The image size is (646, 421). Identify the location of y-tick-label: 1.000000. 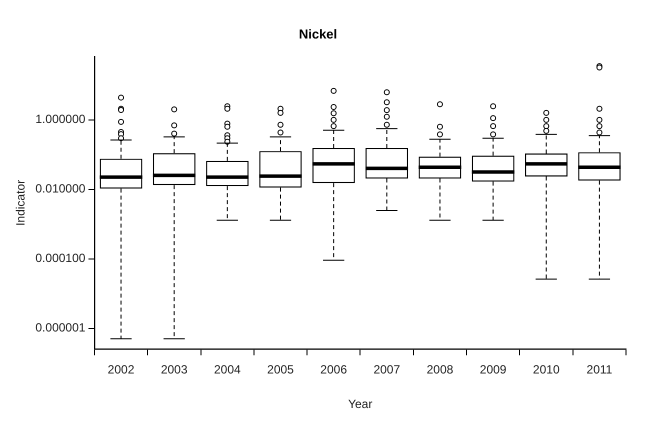
(60, 119).